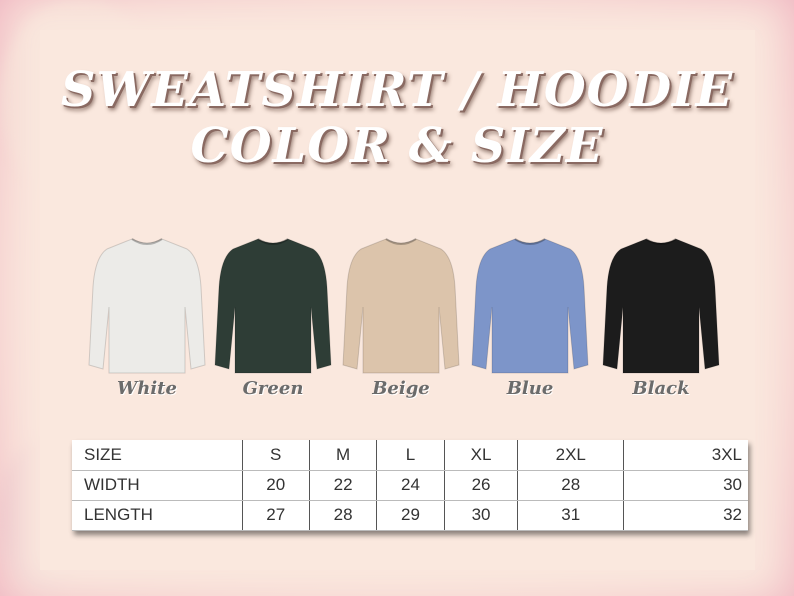 The height and width of the screenshot is (596, 794). I want to click on color-label-beige: Beige, so click(401, 388).